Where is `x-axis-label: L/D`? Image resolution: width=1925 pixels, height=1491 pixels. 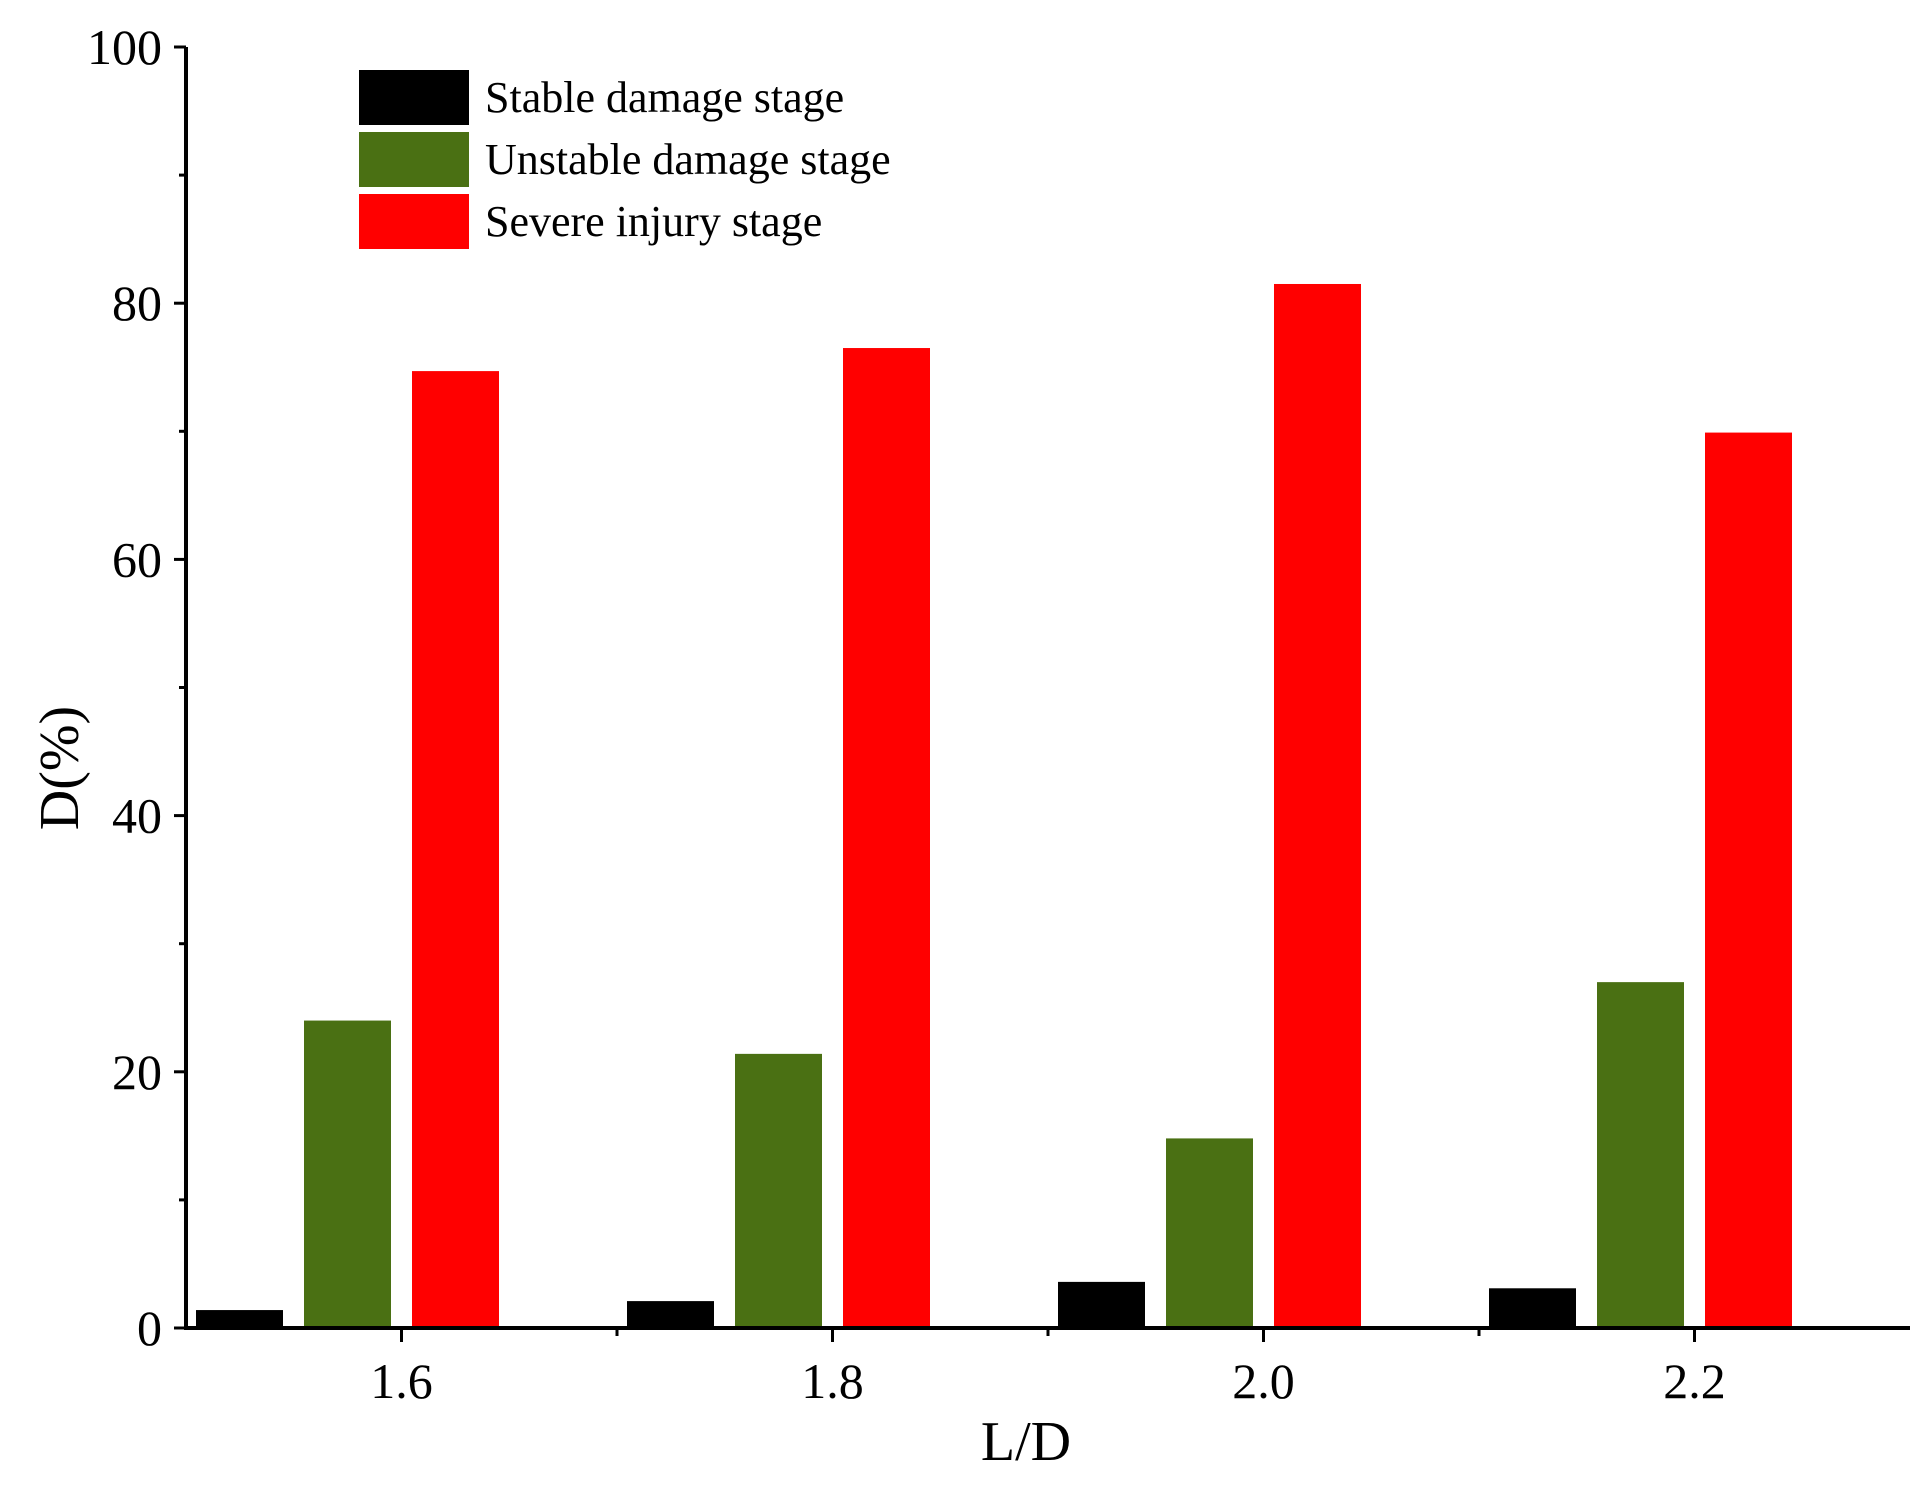 x-axis-label: L/D is located at coordinates (1026, 1442).